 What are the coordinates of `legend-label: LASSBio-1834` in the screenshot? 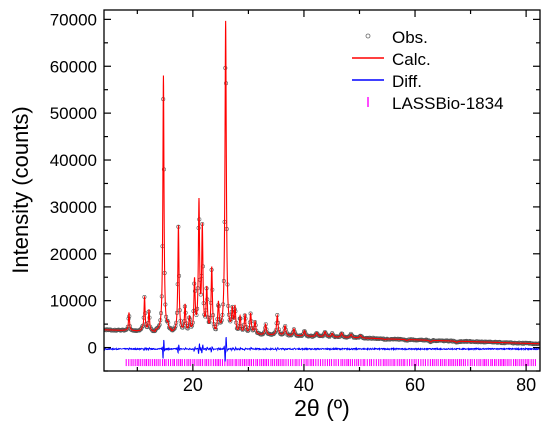 It's located at (448, 103).